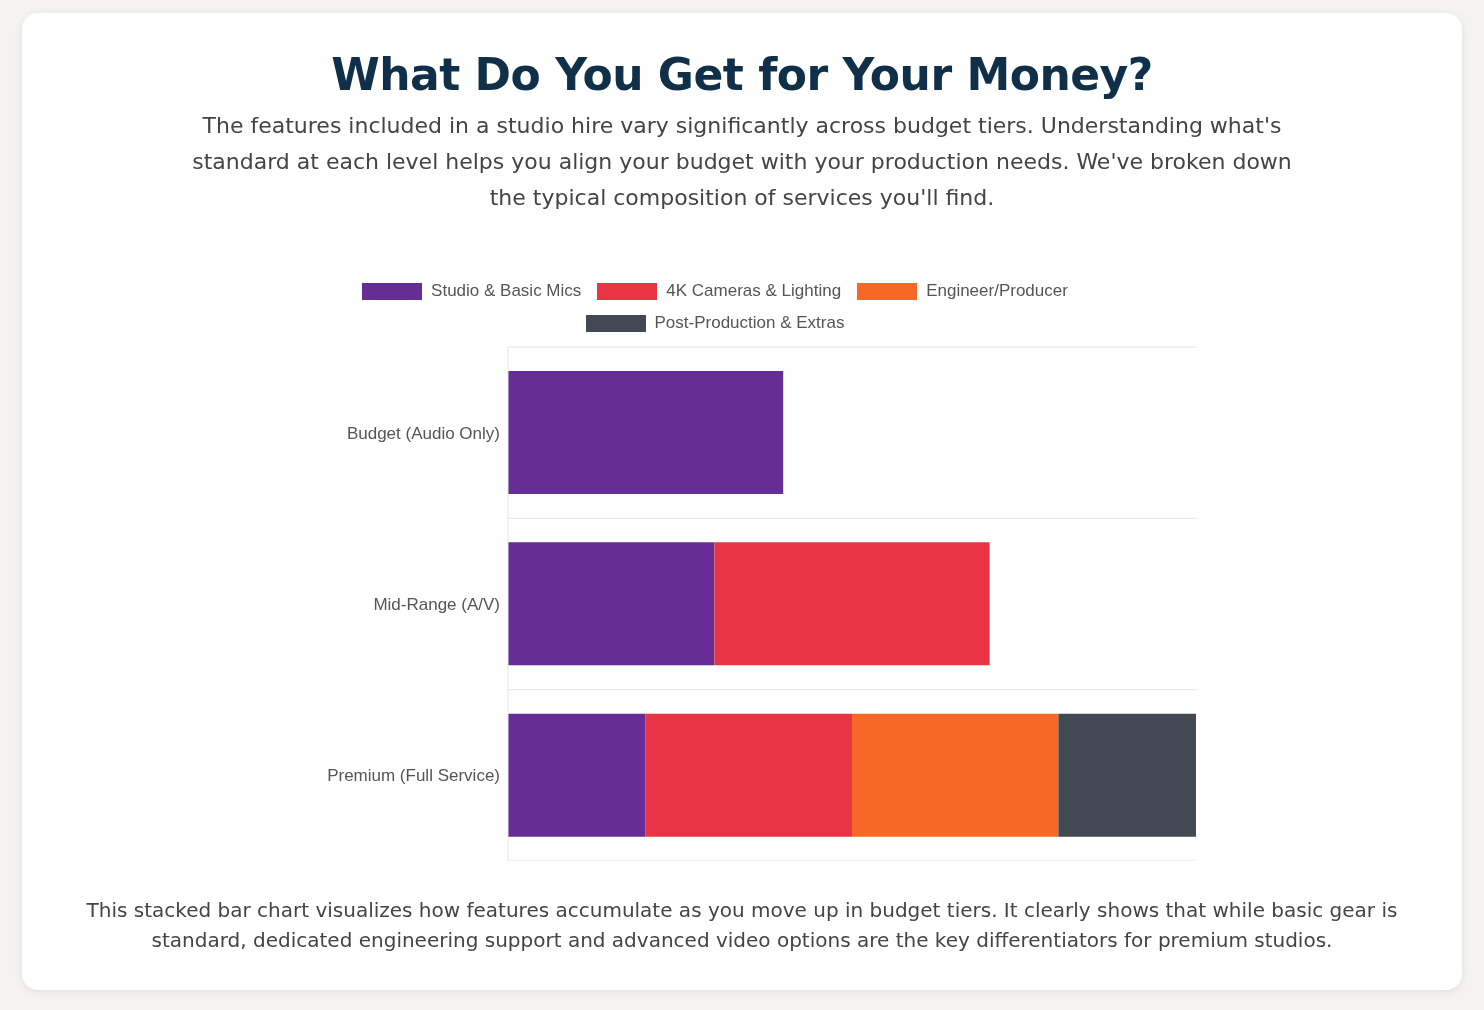 The width and height of the screenshot is (1484, 1010). Describe the element at coordinates (506, 291) in the screenshot. I see `legend-label: Studio & Basic Mics` at that location.